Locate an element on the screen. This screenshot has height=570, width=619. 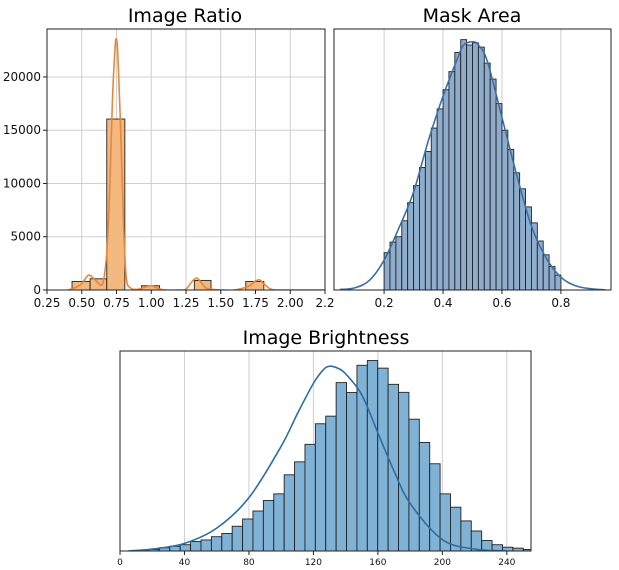
image-ratio-xtick-label-4: 1.25 is located at coordinates (186, 303).